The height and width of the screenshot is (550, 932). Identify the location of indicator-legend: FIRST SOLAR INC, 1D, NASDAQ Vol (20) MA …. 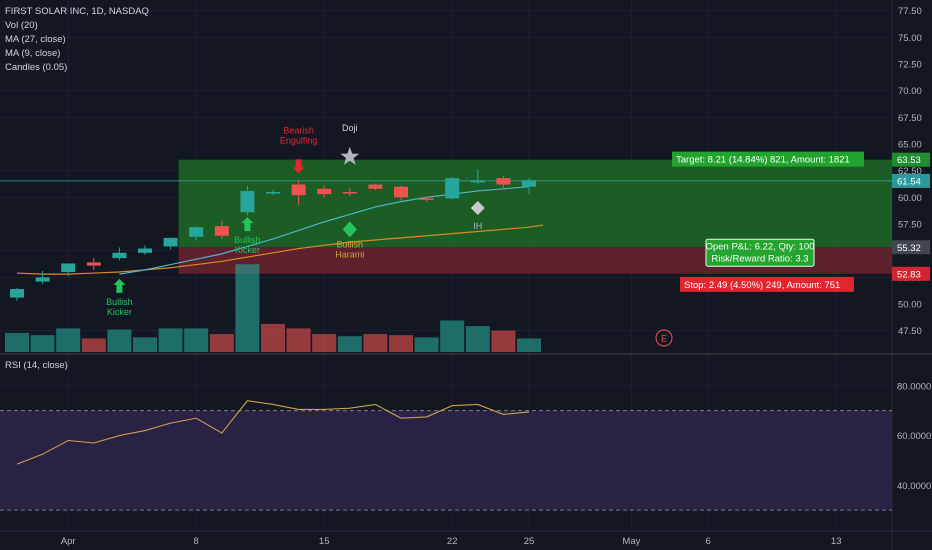
(77, 40).